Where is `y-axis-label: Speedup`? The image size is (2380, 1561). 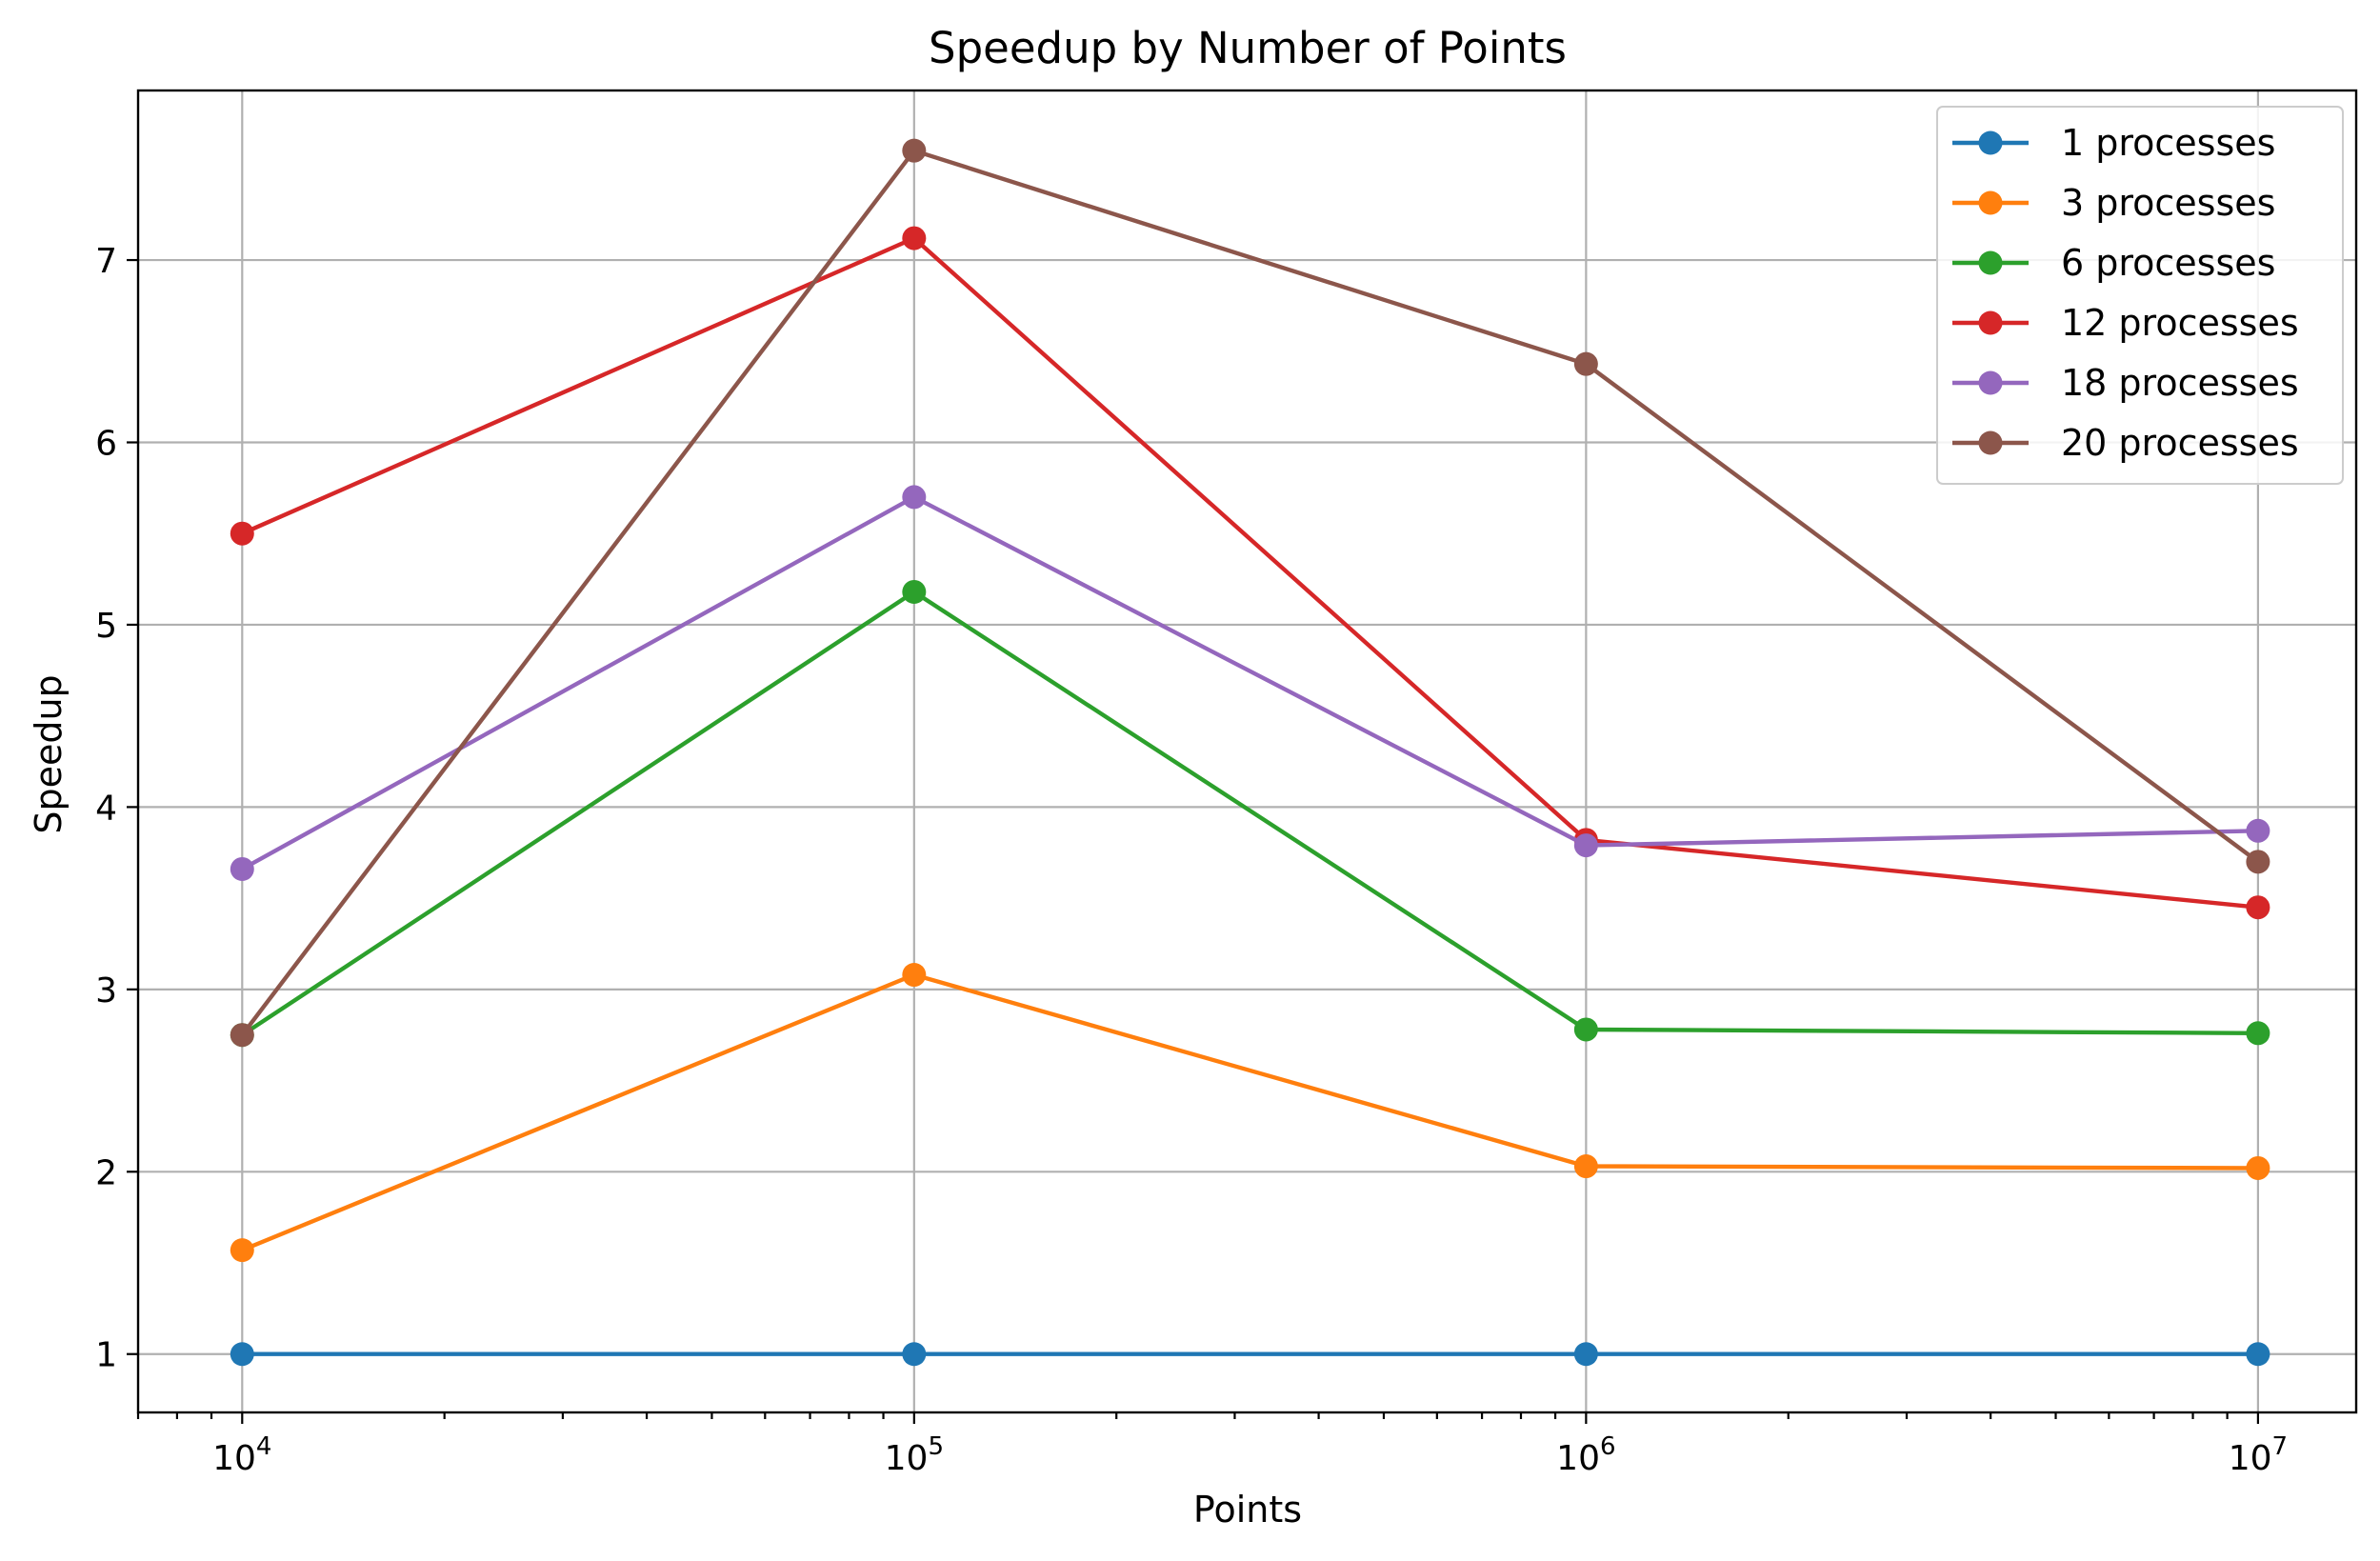
y-axis-label: Speedup is located at coordinates (49, 753).